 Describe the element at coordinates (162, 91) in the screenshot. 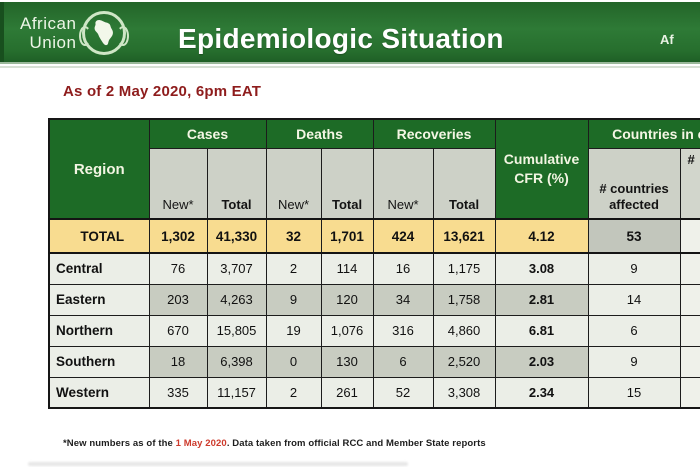

I see `as-of-date-subtitle: As of 2 May 2020, 6pm EAT` at that location.